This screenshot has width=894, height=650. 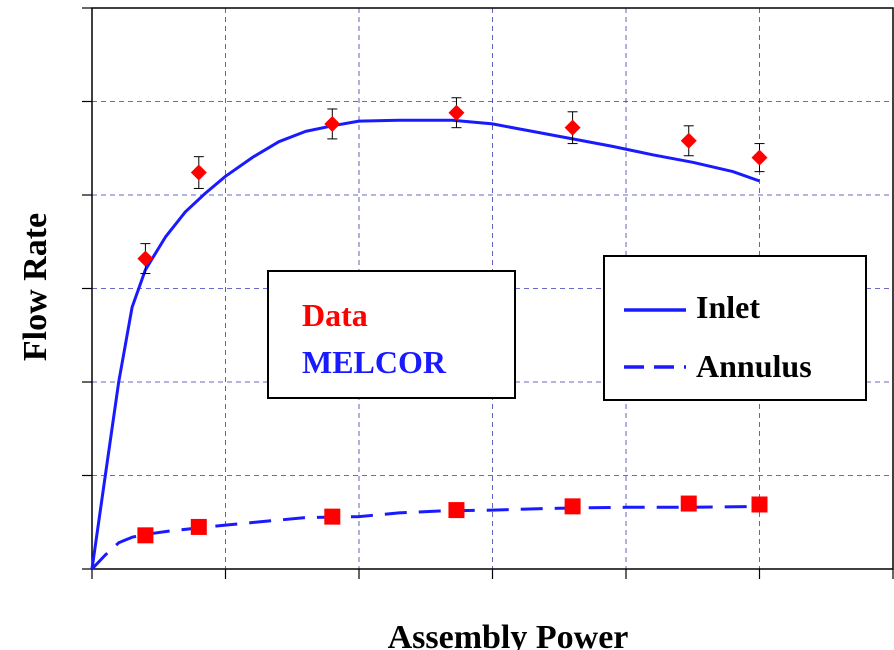 What do you see at coordinates (35, 287) in the screenshot?
I see `y-axis-title: Flow Rate` at bounding box center [35, 287].